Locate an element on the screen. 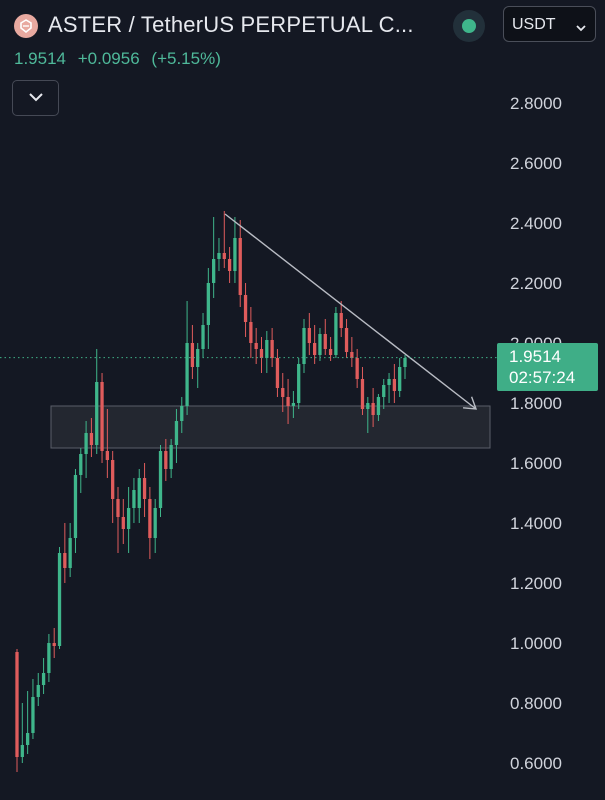  y-axis-tick-label: 0.8000 is located at coordinates (536, 703).